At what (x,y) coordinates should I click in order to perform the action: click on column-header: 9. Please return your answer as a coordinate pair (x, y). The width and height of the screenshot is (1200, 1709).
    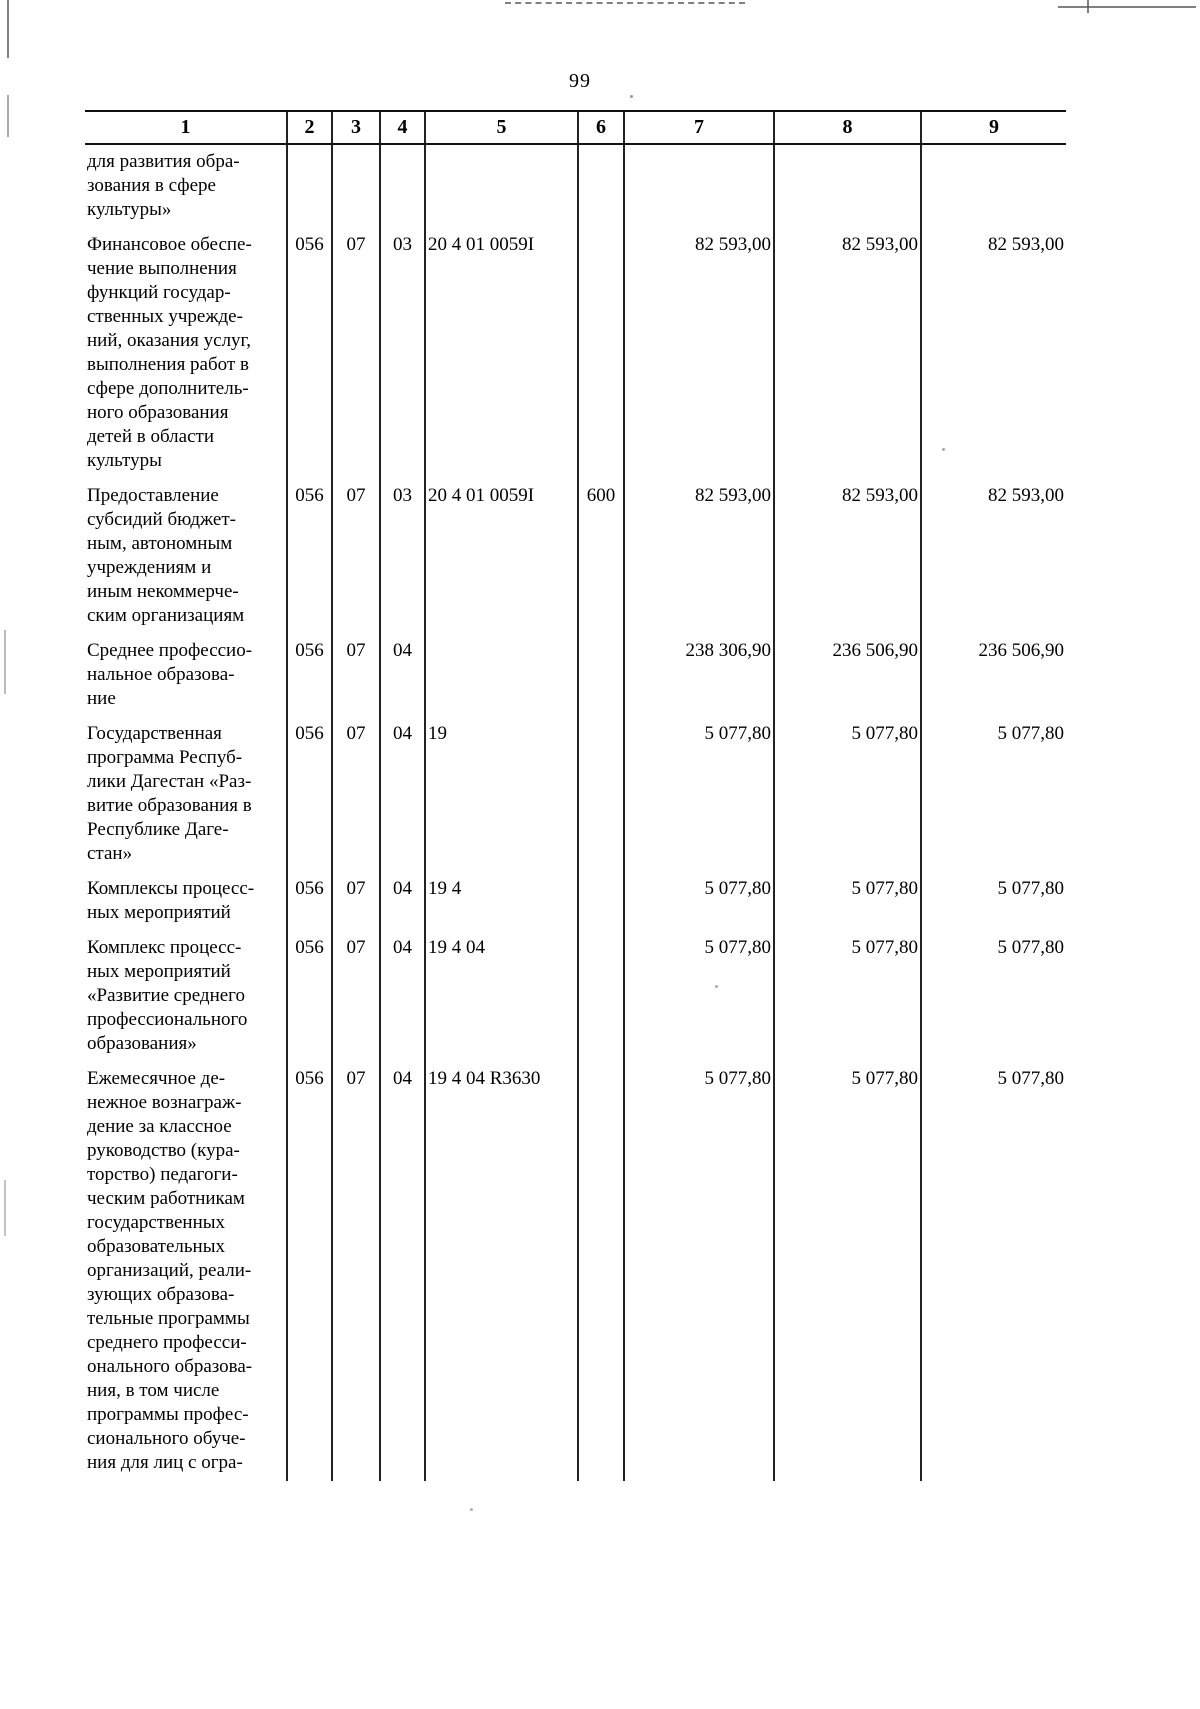
    Looking at the image, I should click on (993, 127).